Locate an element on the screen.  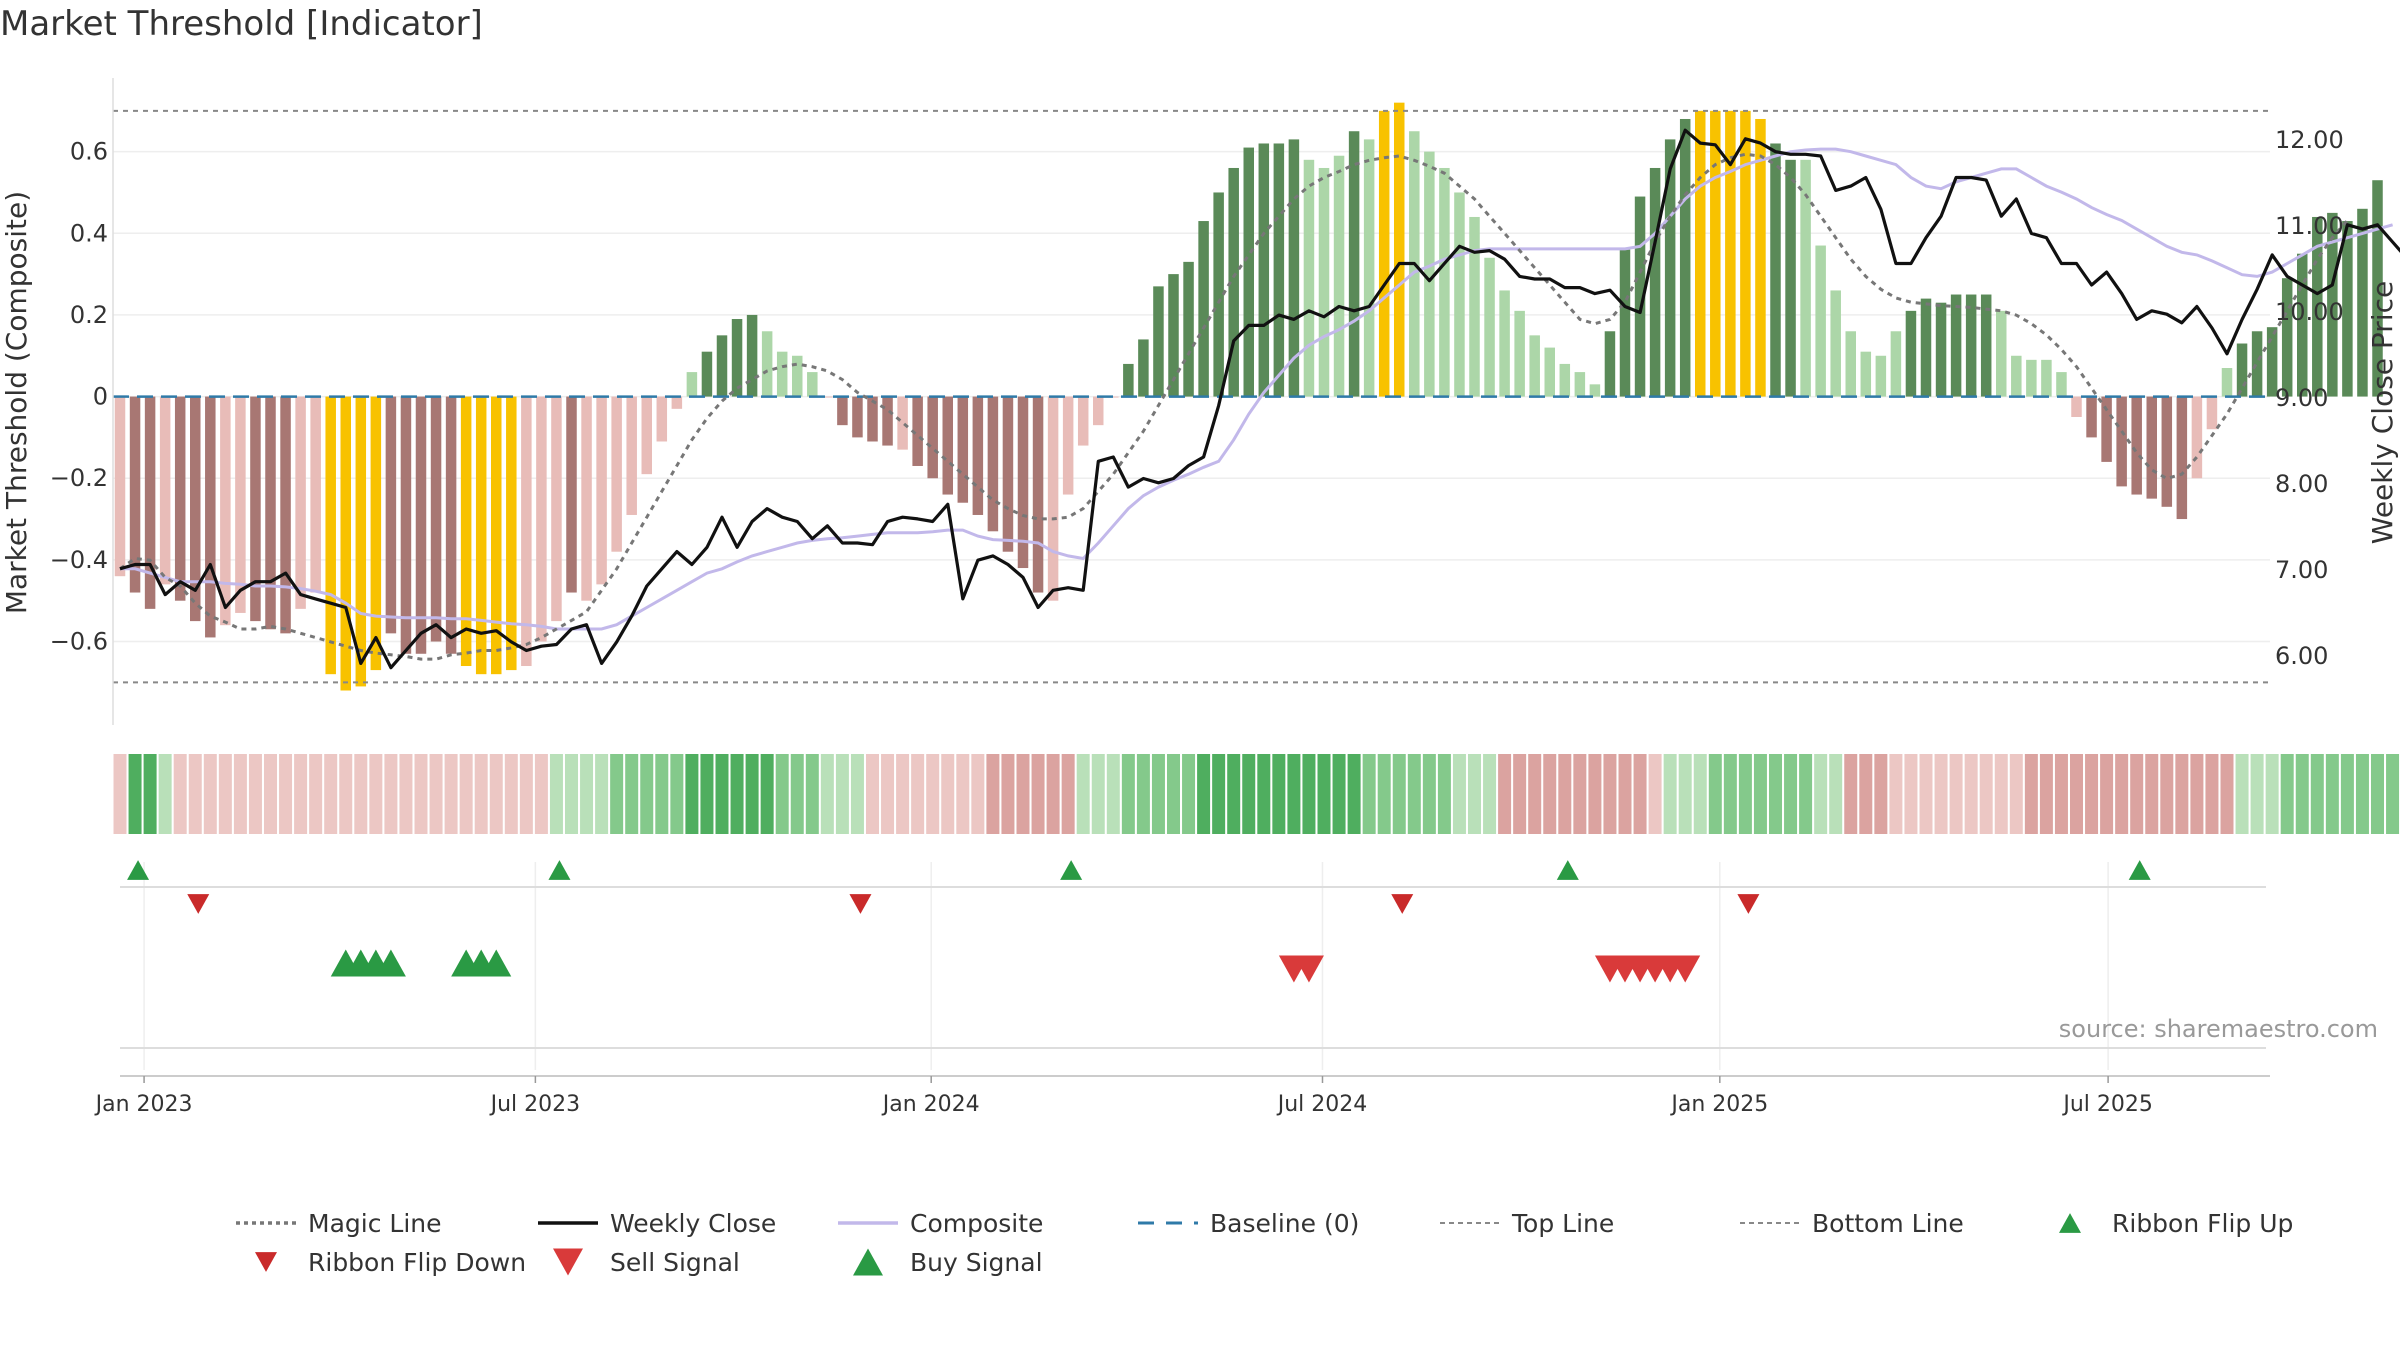
legend-label: Sell Signal is located at coordinates (675, 1262).